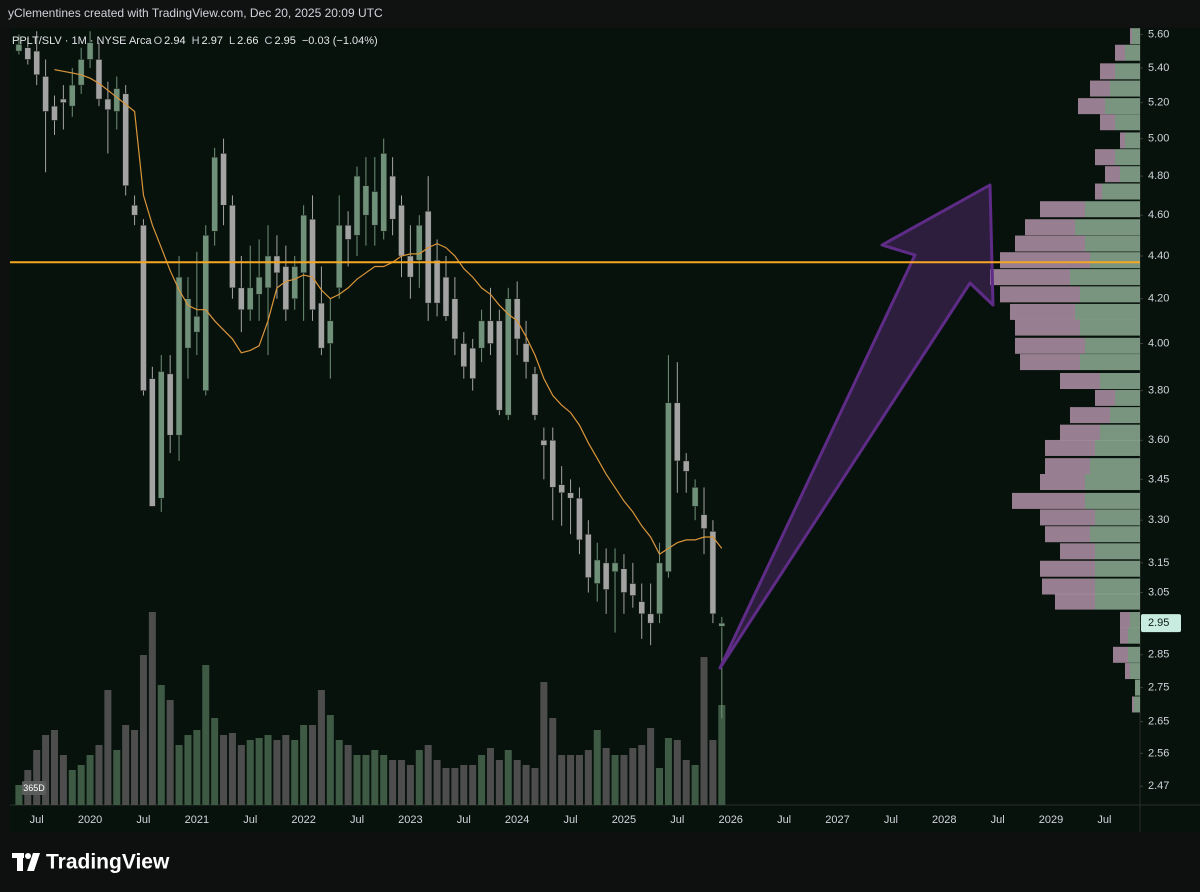  Describe the element at coordinates (624, 820) in the screenshot. I see `x-tick-label: 2025` at that location.